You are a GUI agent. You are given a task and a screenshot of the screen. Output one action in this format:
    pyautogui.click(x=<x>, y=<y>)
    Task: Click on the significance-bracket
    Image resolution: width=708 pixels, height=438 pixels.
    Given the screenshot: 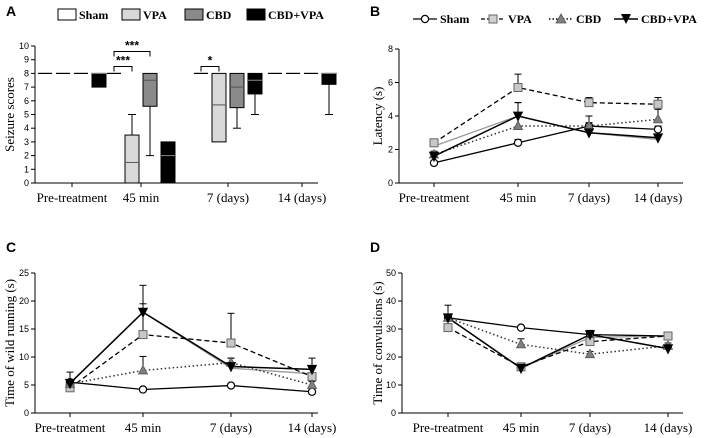 What is the action you would take?
    pyautogui.click(x=132, y=53)
    